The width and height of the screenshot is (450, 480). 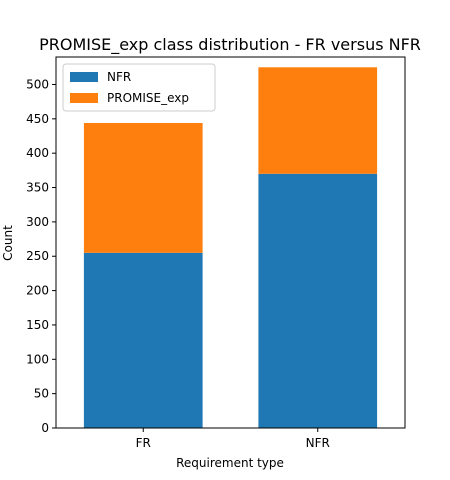 I want to click on y-tick-label: 100, so click(x=37, y=359).